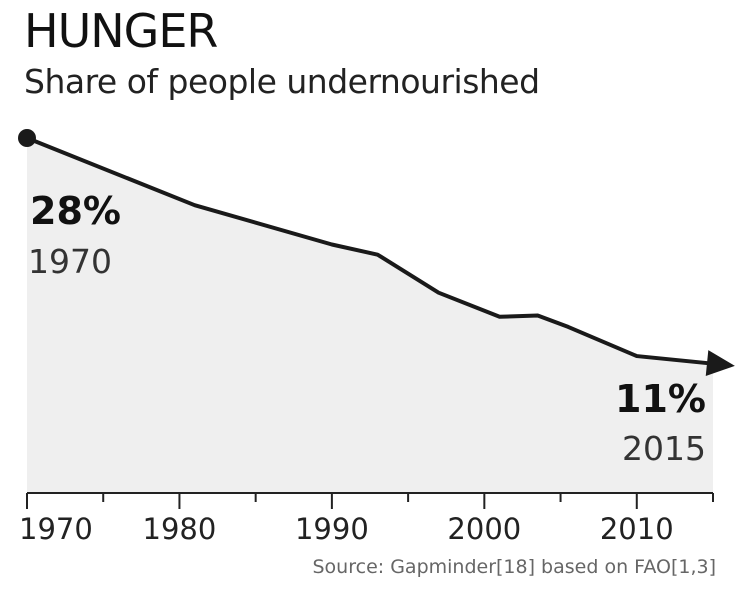  Describe the element at coordinates (664, 448) in the screenshot. I see `end-year-label: 2015` at that location.